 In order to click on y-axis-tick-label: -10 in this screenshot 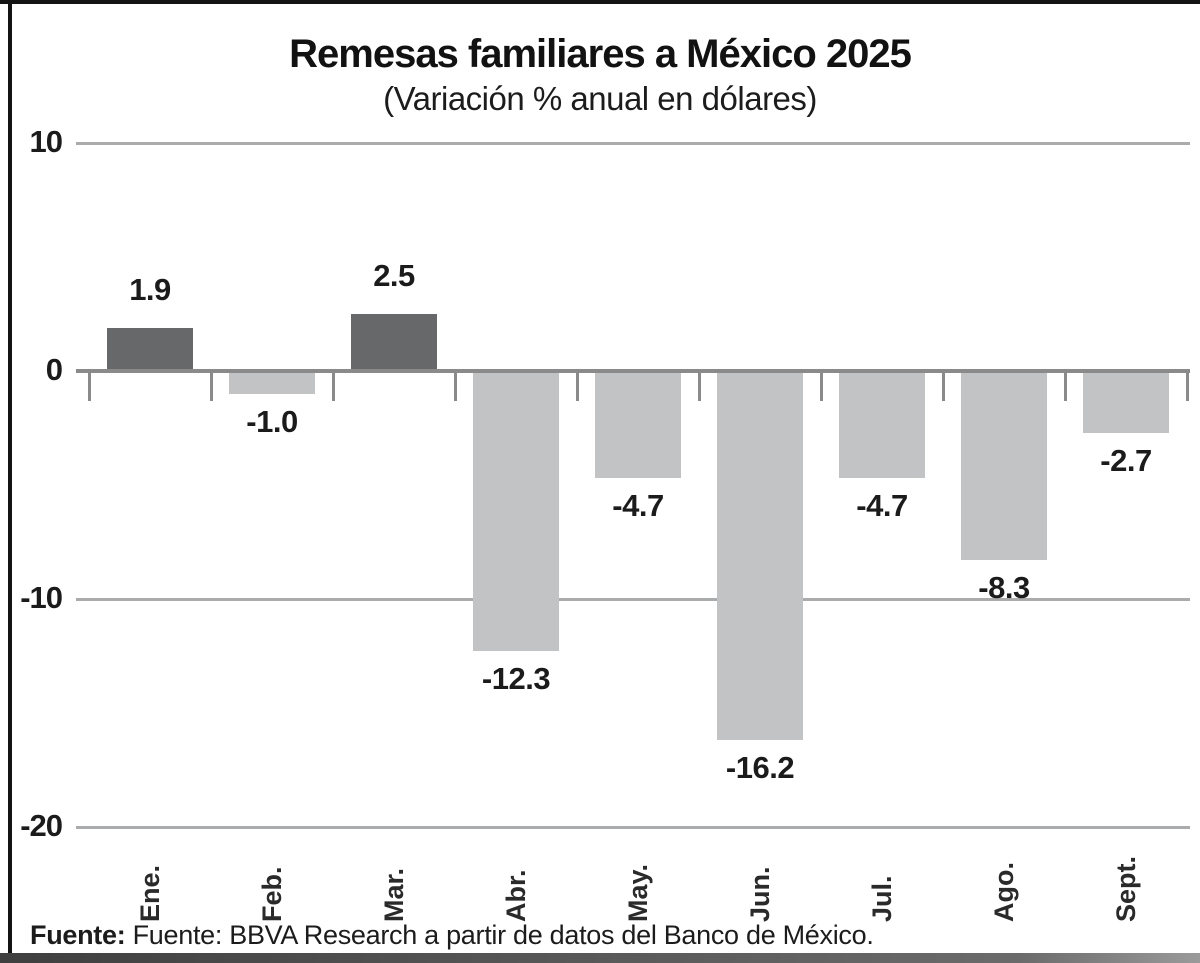, I will do `click(41, 597)`.